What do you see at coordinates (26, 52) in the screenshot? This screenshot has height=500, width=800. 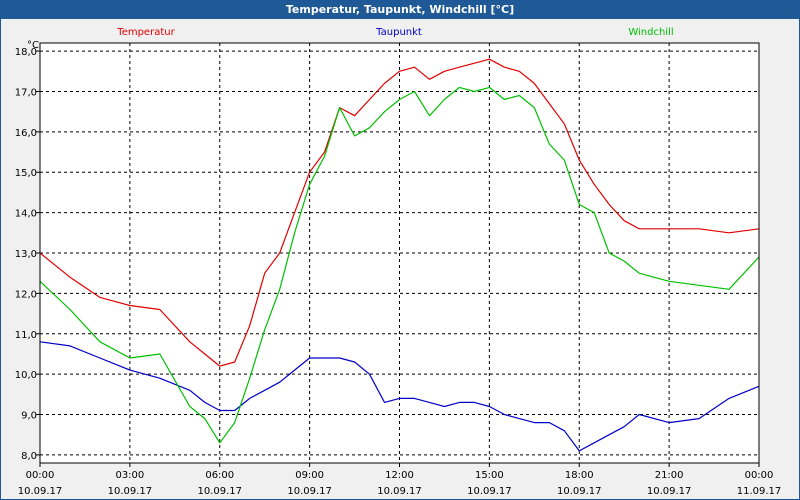 I see `y-tick-label: 18,0` at bounding box center [26, 52].